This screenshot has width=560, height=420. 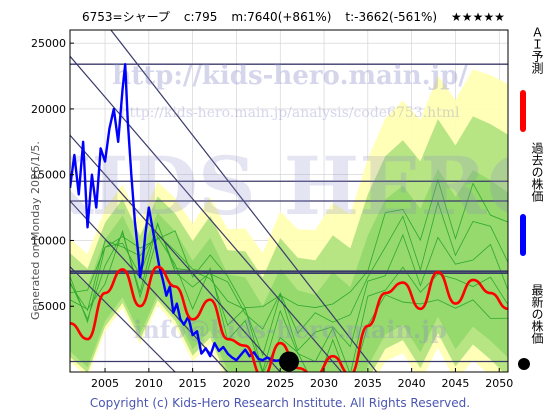 What do you see at coordinates (200, 17) in the screenshot?
I see `current-price: c:795` at bounding box center [200, 17].